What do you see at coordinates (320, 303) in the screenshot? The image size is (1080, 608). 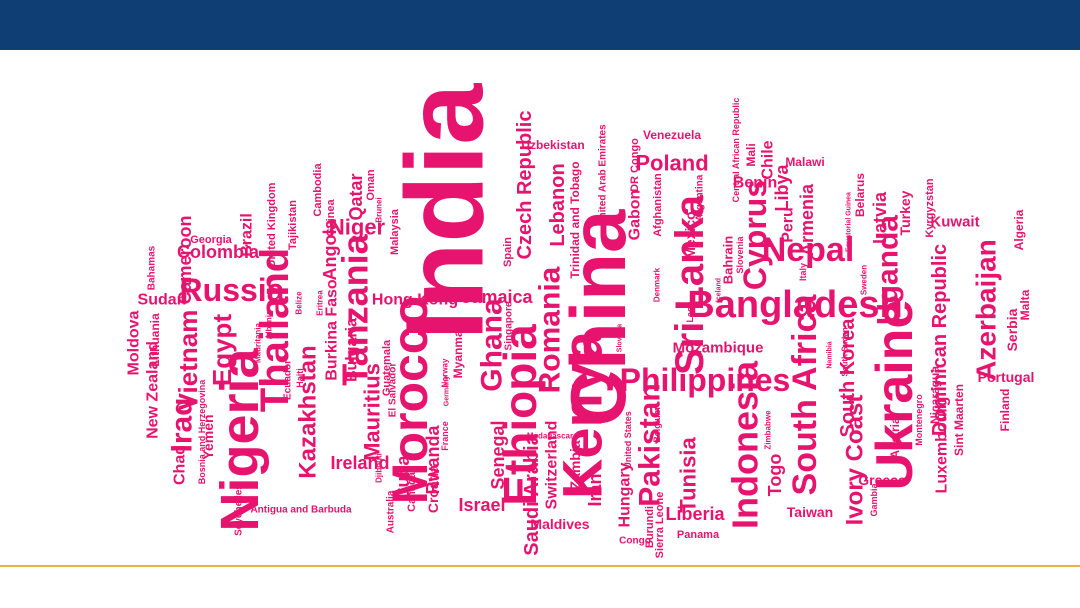 I see `cloud-word: Eritrea` at bounding box center [320, 303].